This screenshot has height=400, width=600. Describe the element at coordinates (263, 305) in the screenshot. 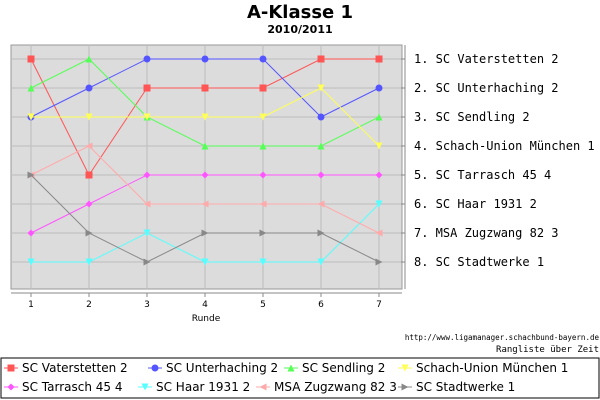

I see `x-tick-label: 5` at that location.